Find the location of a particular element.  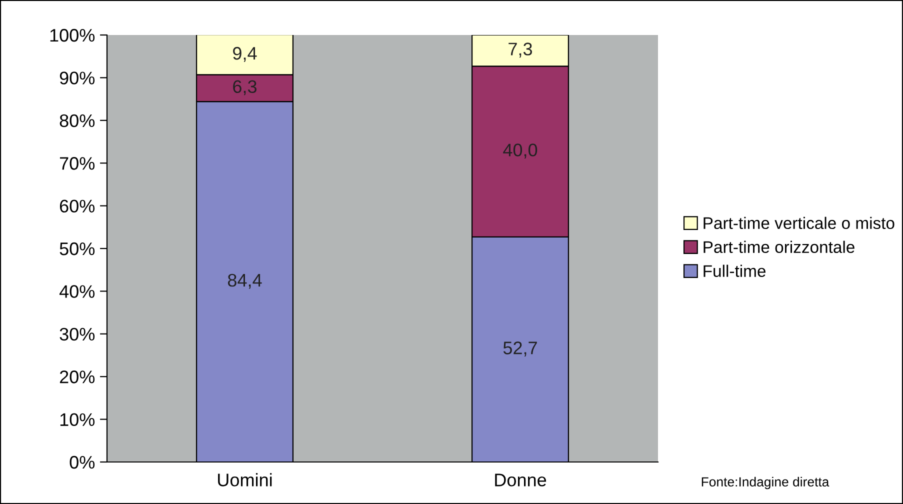

data-label: 52,7 is located at coordinates (520, 349).